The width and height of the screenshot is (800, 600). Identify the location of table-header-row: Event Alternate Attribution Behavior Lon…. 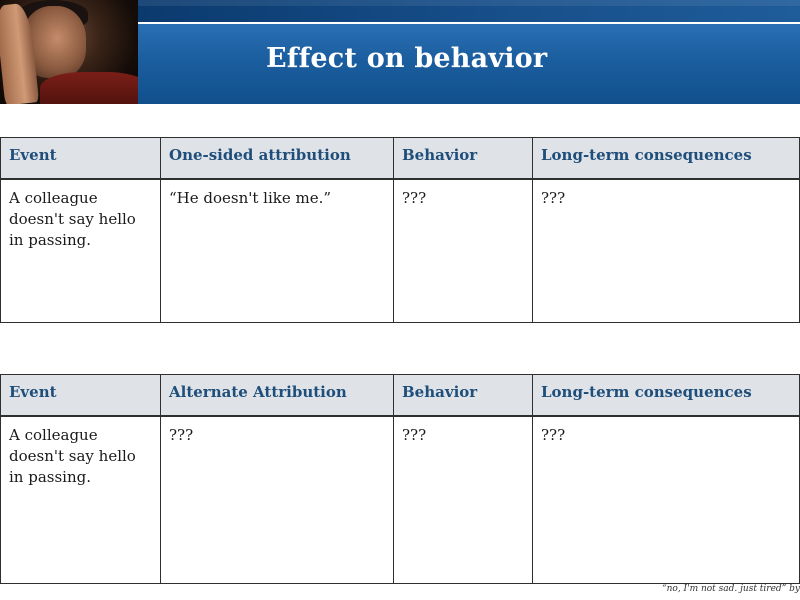
(400, 395).